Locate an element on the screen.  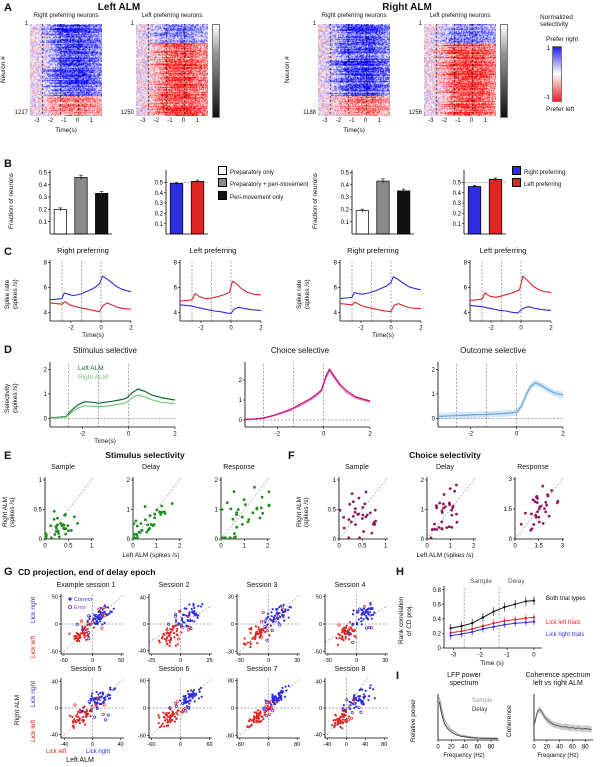
colorbar-left-alm is located at coordinates (216, 71).